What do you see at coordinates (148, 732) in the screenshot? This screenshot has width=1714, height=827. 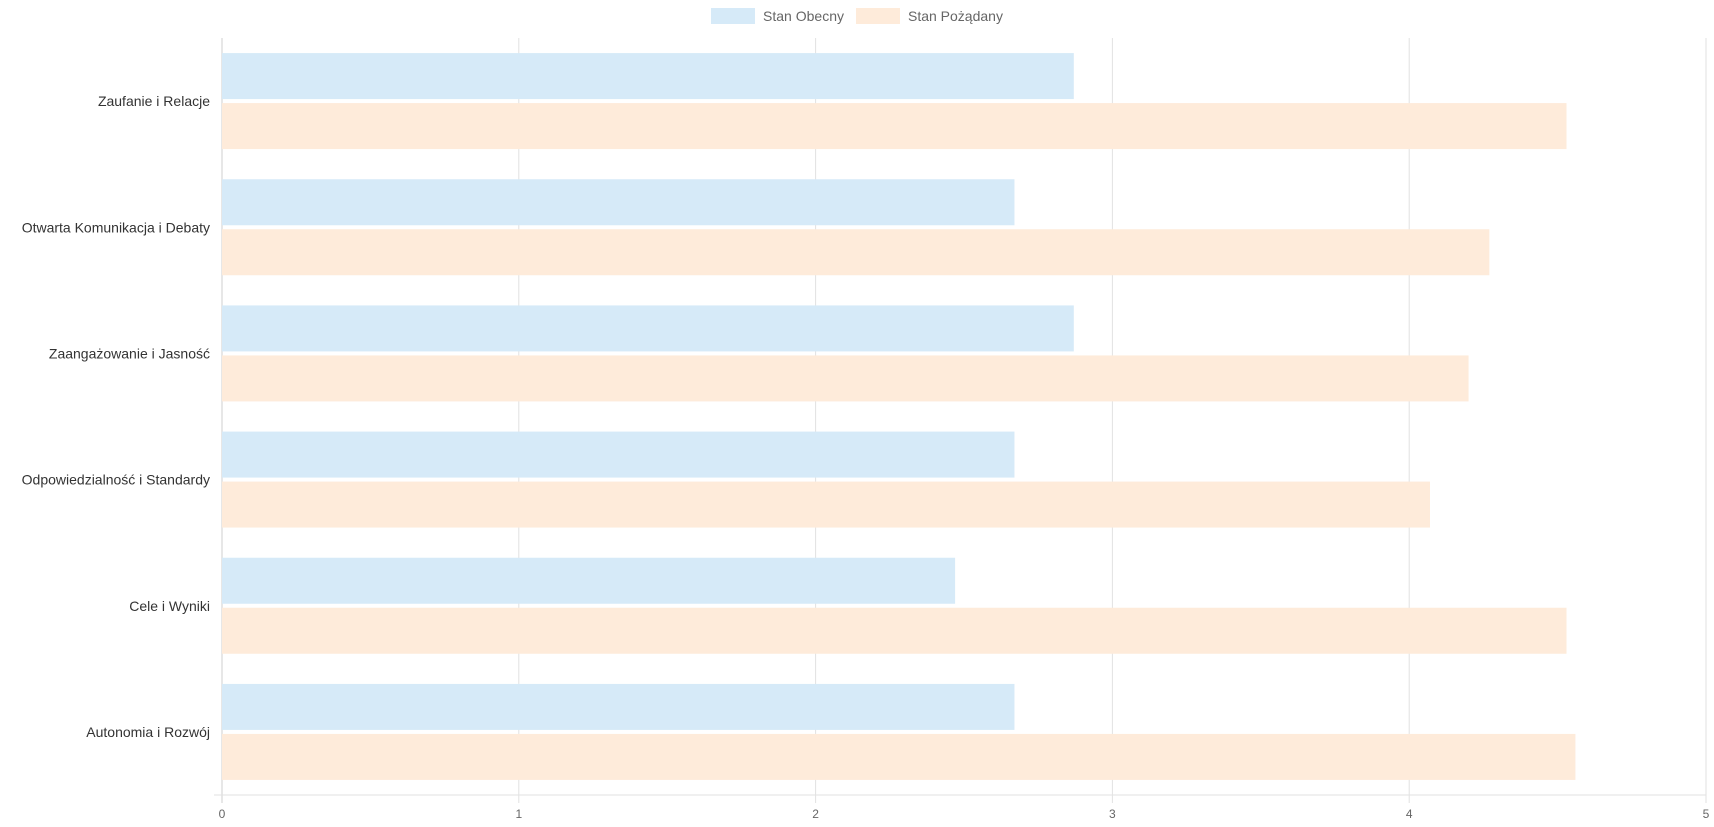 I see `category-label: Autonomia i Rozwój` at bounding box center [148, 732].